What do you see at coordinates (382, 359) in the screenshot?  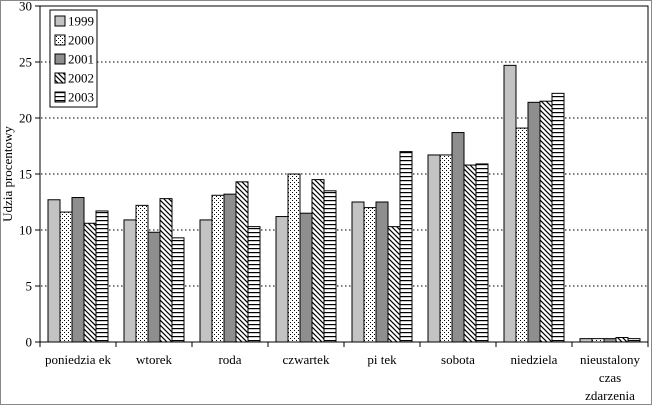 I see `x-axis-label: pi tek` at bounding box center [382, 359].